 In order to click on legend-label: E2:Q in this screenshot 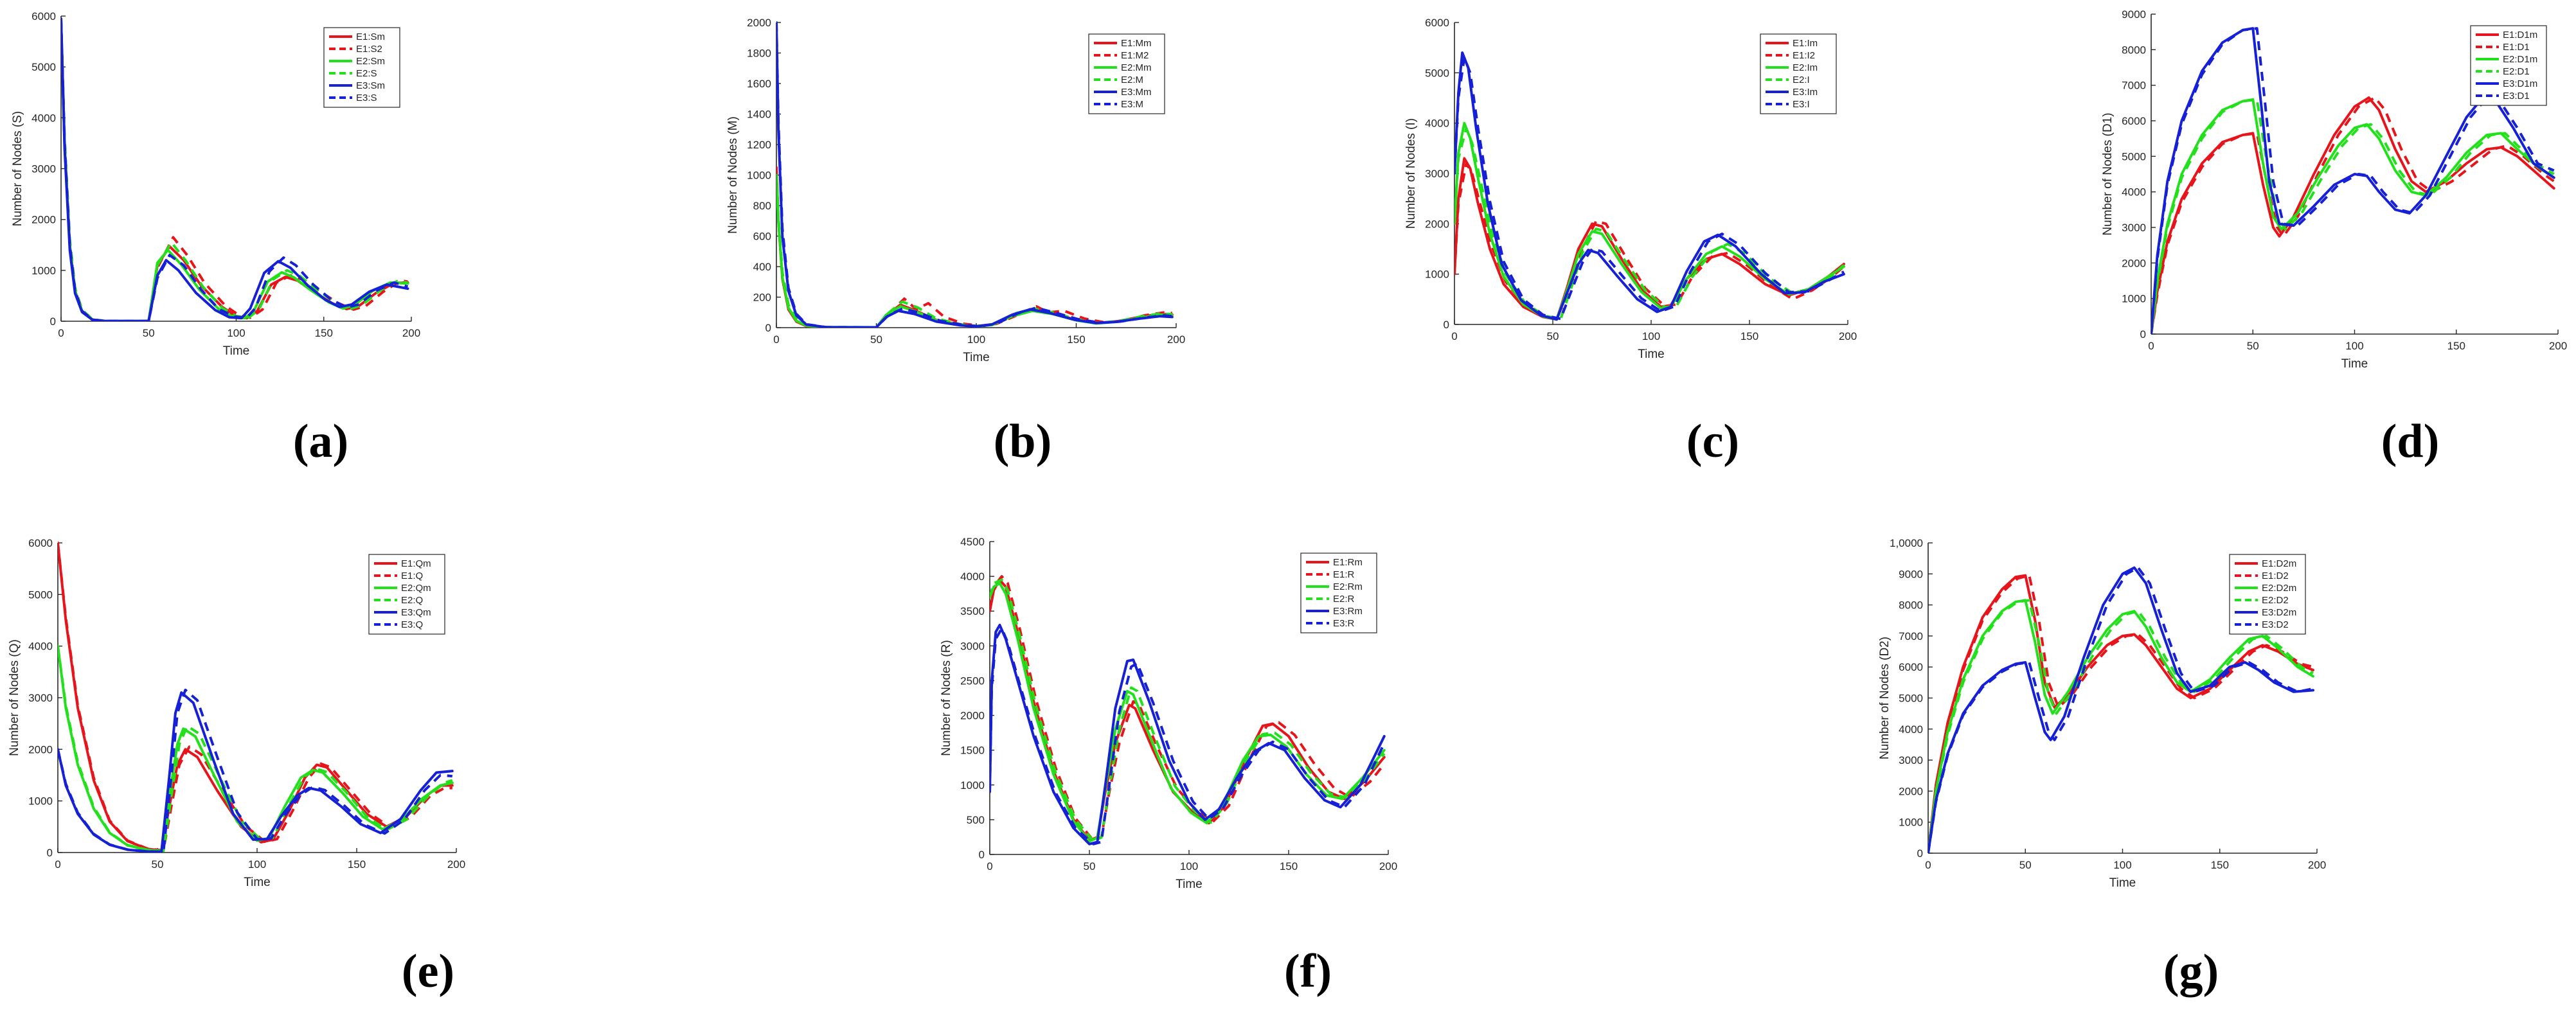, I will do `click(412, 600)`.